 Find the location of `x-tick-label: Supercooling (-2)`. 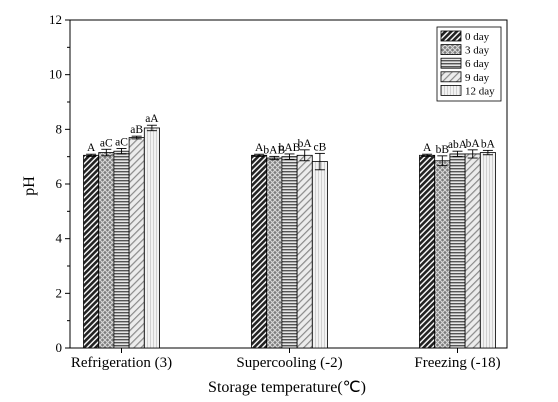

x-tick-label: Supercooling (-2) is located at coordinates (289, 363).